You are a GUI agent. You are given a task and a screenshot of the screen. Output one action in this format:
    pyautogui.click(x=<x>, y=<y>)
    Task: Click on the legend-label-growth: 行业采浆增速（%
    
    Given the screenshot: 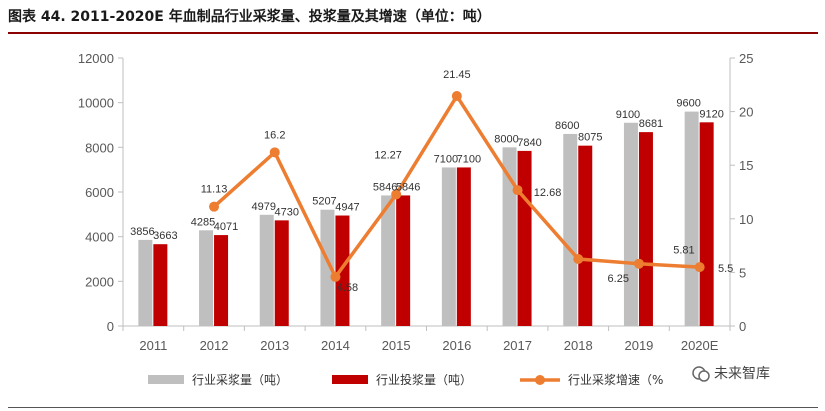 What is the action you would take?
    pyautogui.click(x=615, y=379)
    